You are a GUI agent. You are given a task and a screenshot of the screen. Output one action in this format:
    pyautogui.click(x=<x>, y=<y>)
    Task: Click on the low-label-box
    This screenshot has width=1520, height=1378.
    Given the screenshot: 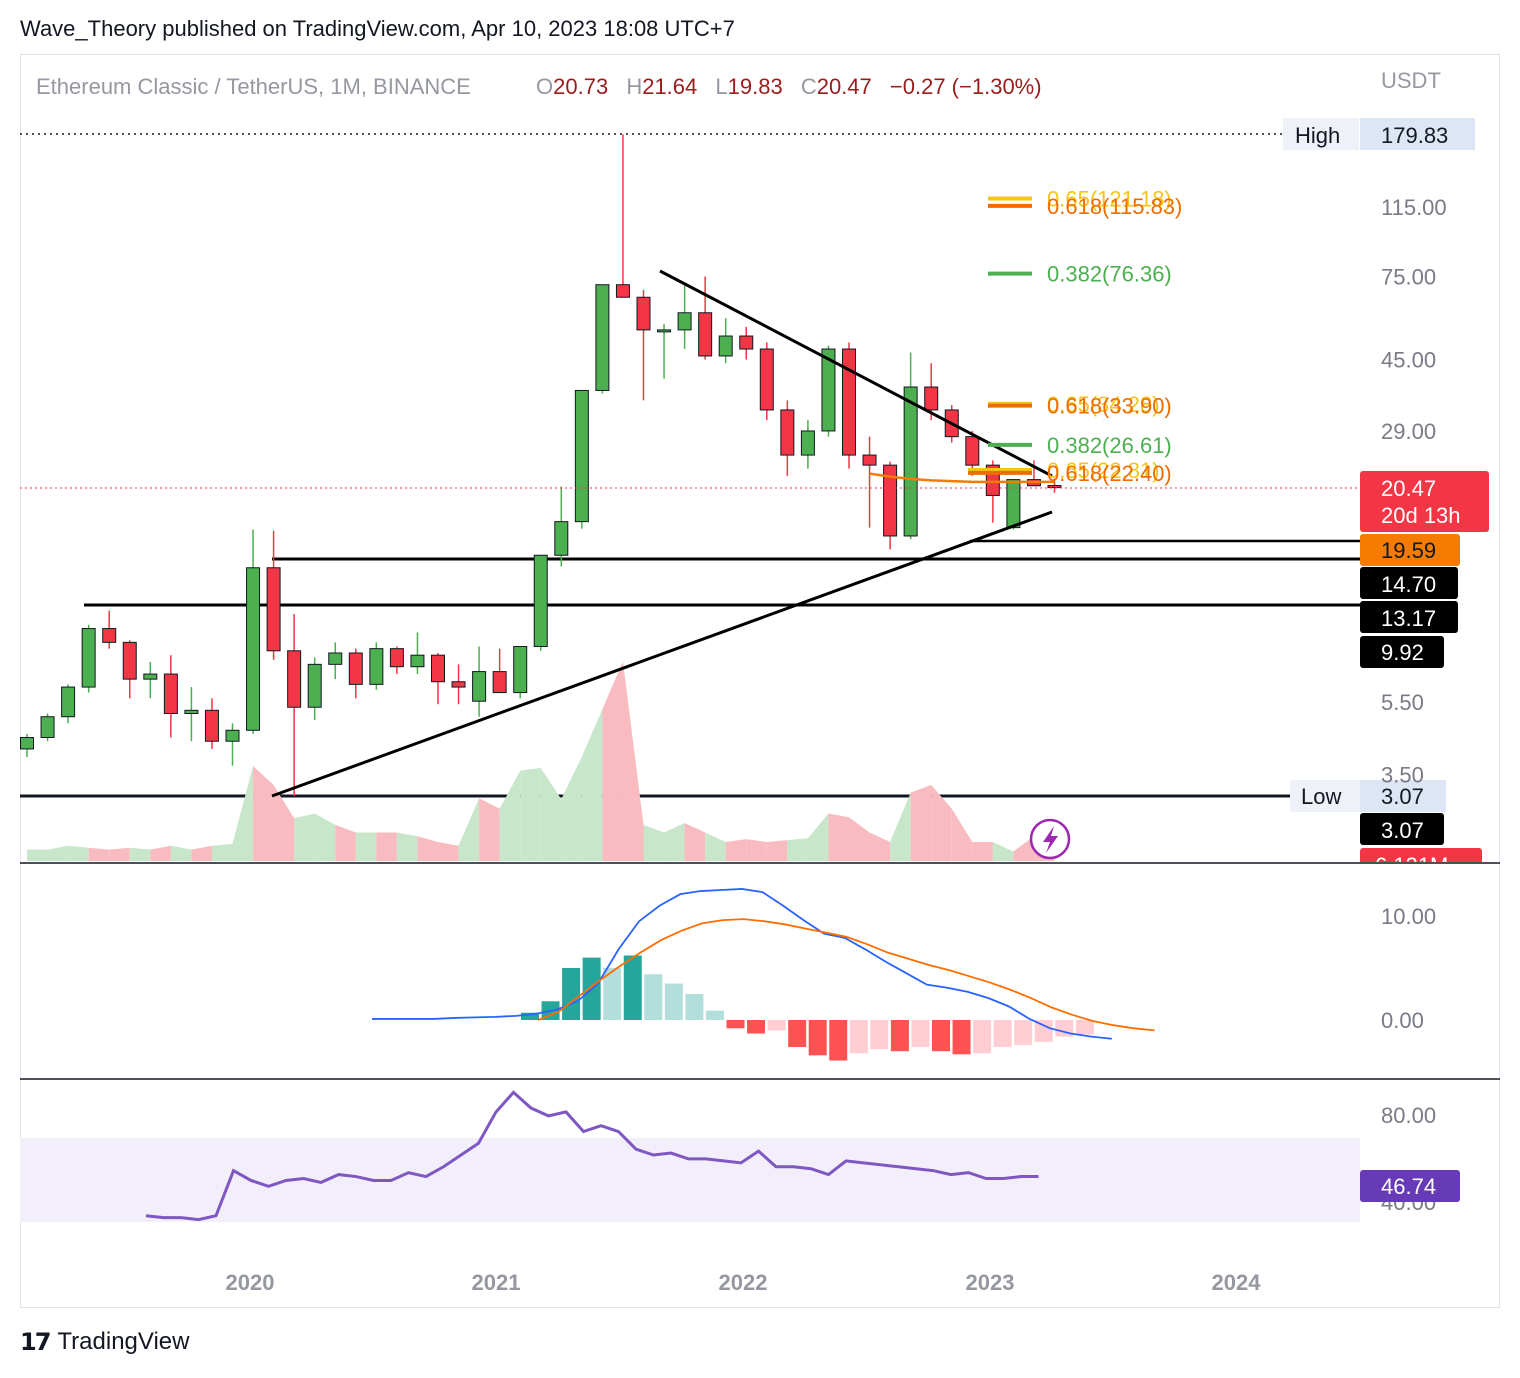 What is the action you would take?
    pyautogui.click(x=1325, y=796)
    